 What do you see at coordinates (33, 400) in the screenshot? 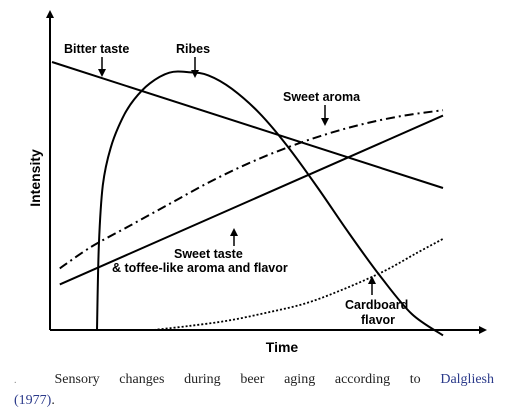
I see `caption-citation-year: (1977)` at bounding box center [33, 400].